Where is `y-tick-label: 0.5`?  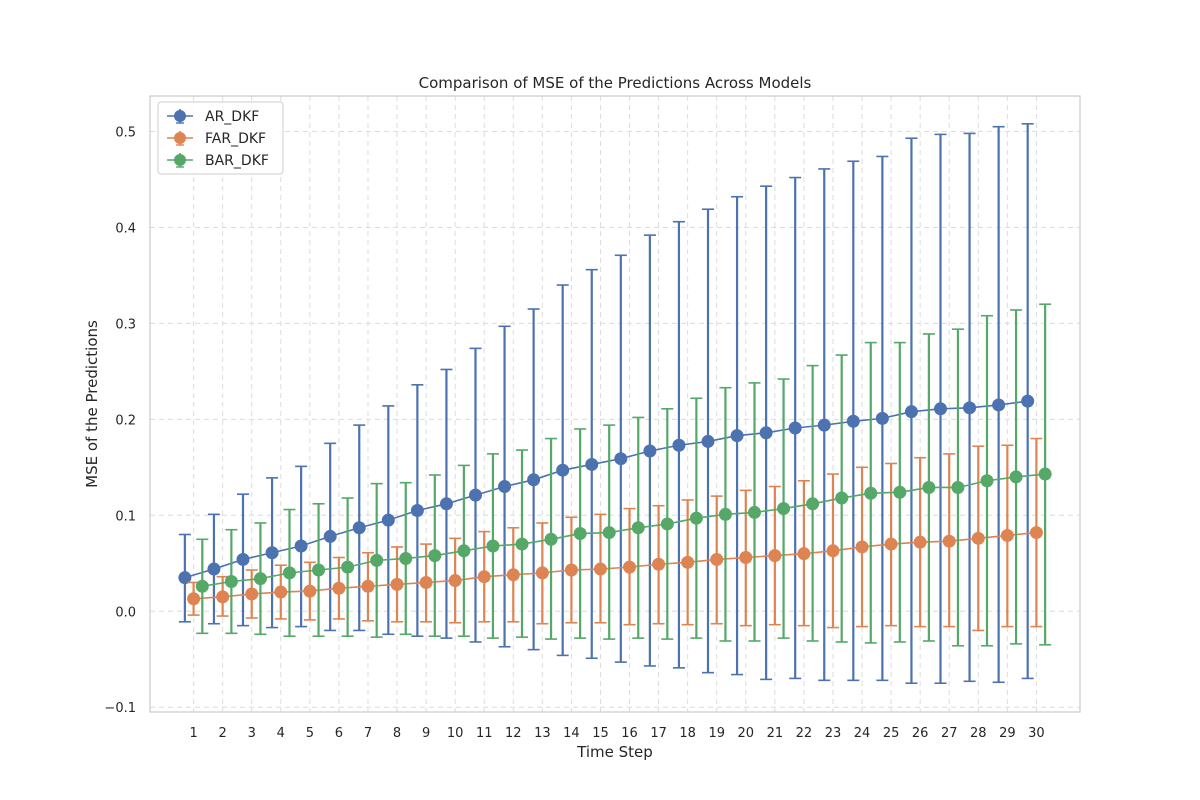 y-tick-label: 0.5 is located at coordinates (125, 133).